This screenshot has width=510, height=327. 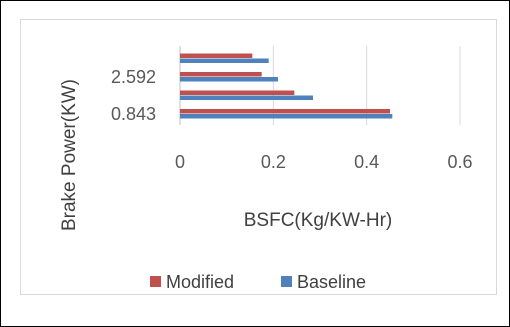 I want to click on legend-label-modified: Modified, so click(x=200, y=282).